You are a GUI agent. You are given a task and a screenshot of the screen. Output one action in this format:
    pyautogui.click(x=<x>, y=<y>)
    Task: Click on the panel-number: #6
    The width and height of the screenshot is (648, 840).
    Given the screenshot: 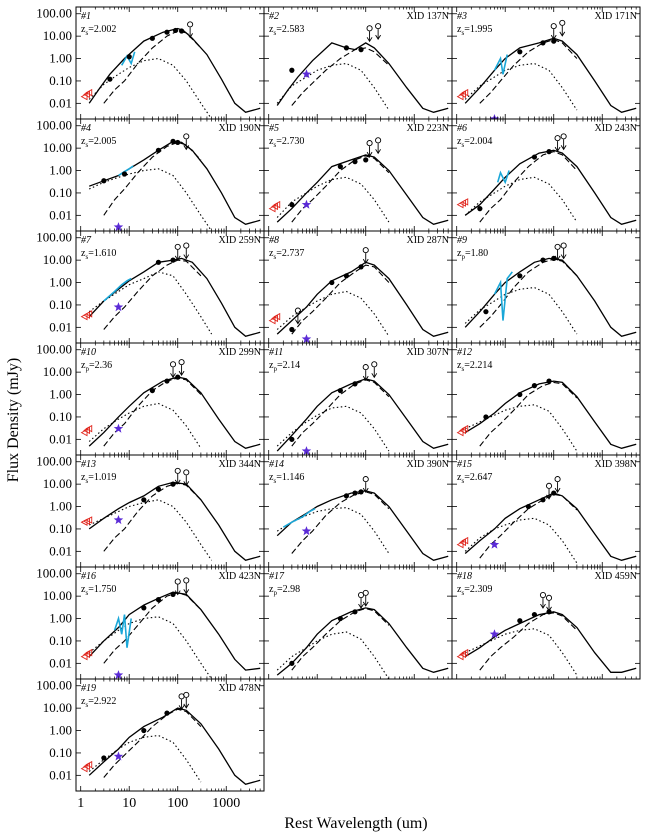 What is the action you would take?
    pyautogui.click(x=462, y=128)
    